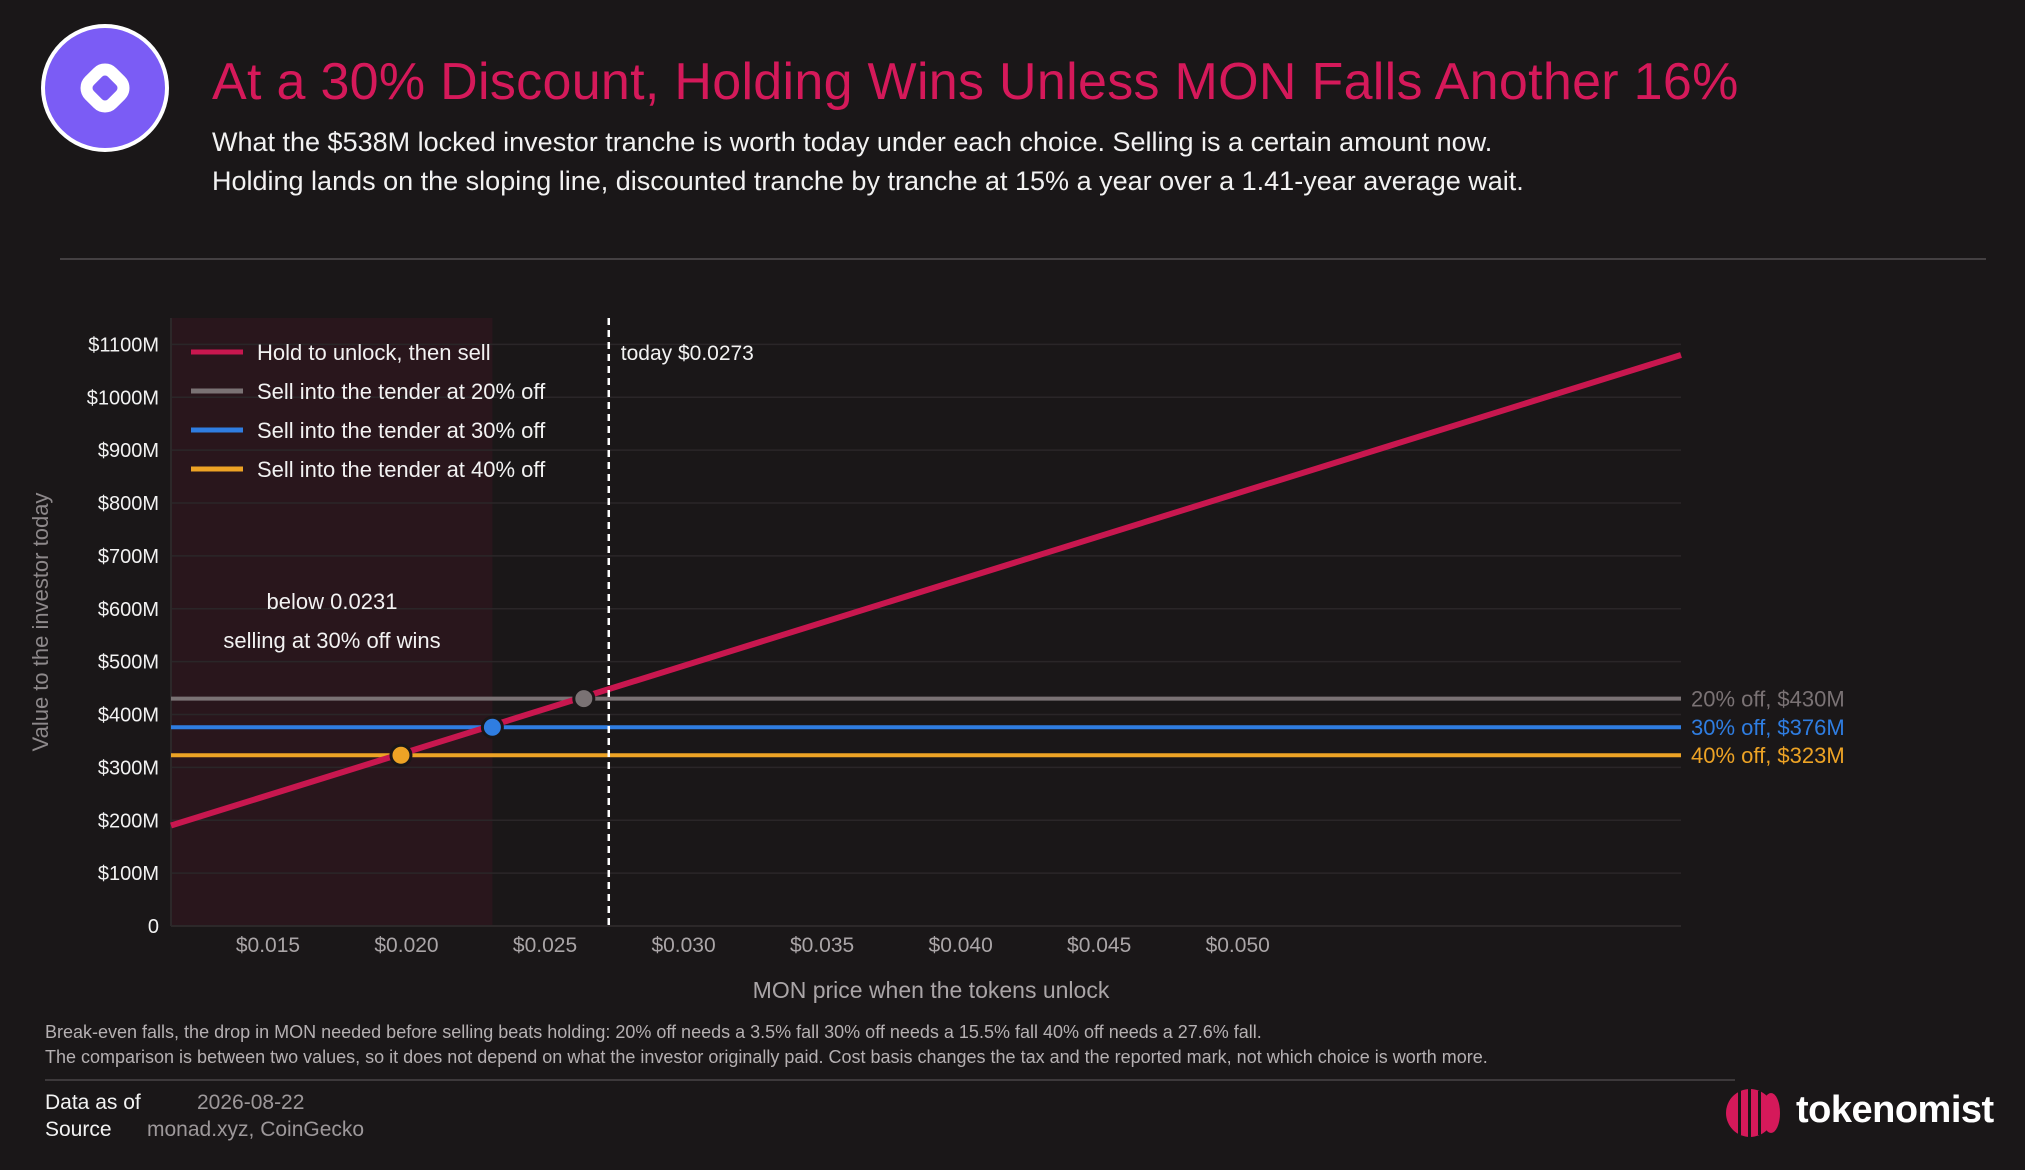 This screenshot has width=2025, height=1170. I want to click on y-tick-label: $700M, so click(128, 557).